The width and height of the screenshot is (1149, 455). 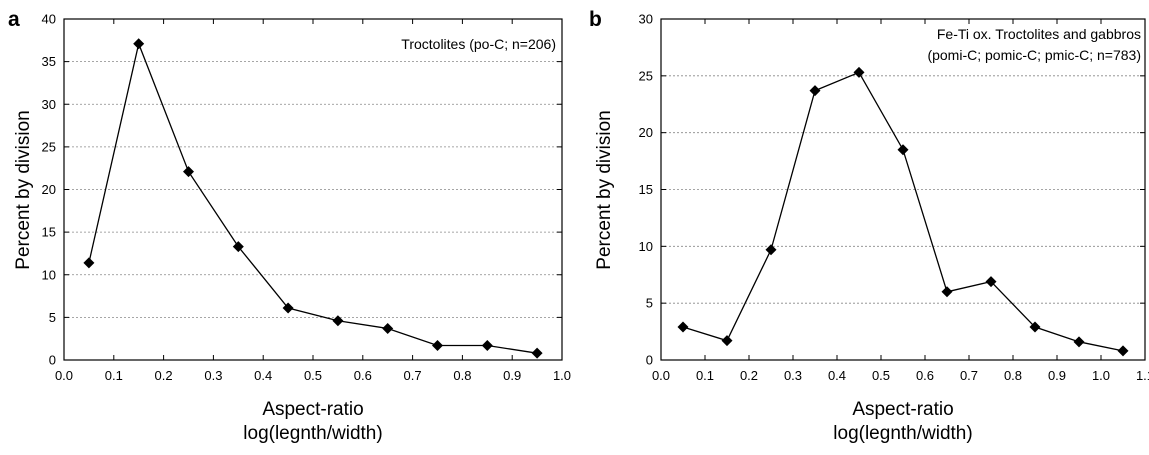 I want to click on x-tick-label-b-3: 0.3, so click(x=793, y=375).